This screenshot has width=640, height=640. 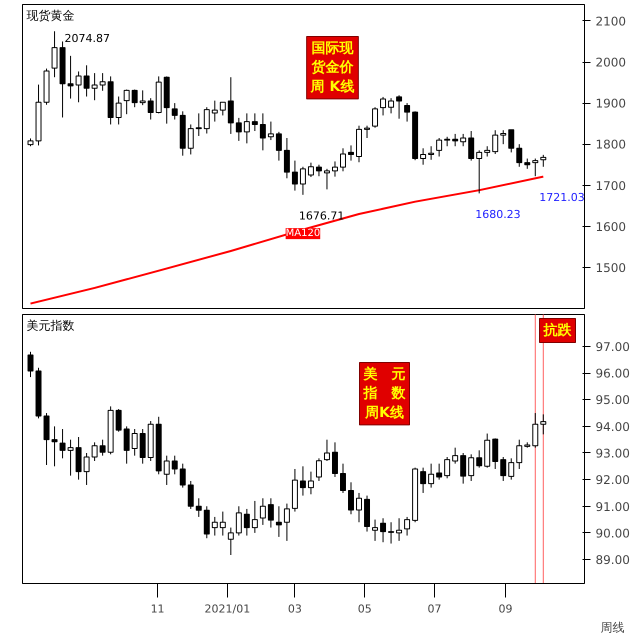 What do you see at coordinates (562, 197) in the screenshot?
I see `annotation: 1721.03` at bounding box center [562, 197].